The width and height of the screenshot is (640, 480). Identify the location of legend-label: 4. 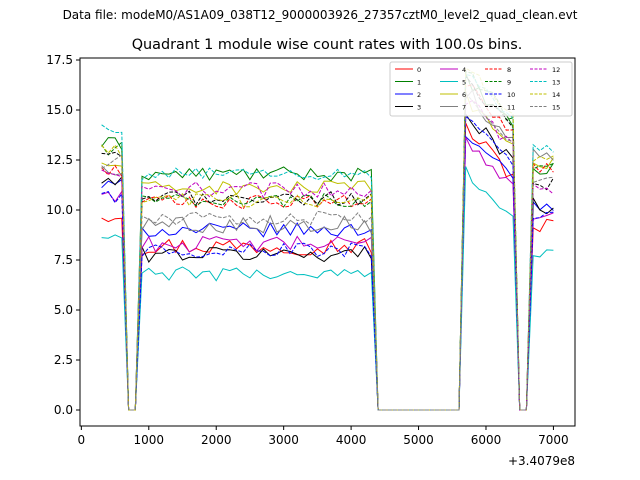
(464, 70).